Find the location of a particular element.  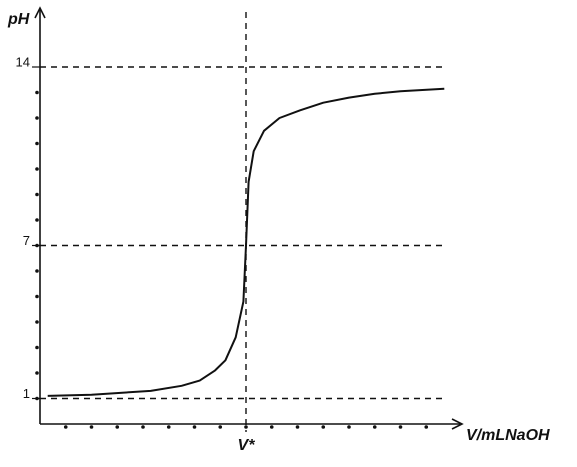

x-axis-label: V/mLNaOH is located at coordinates (508, 435).